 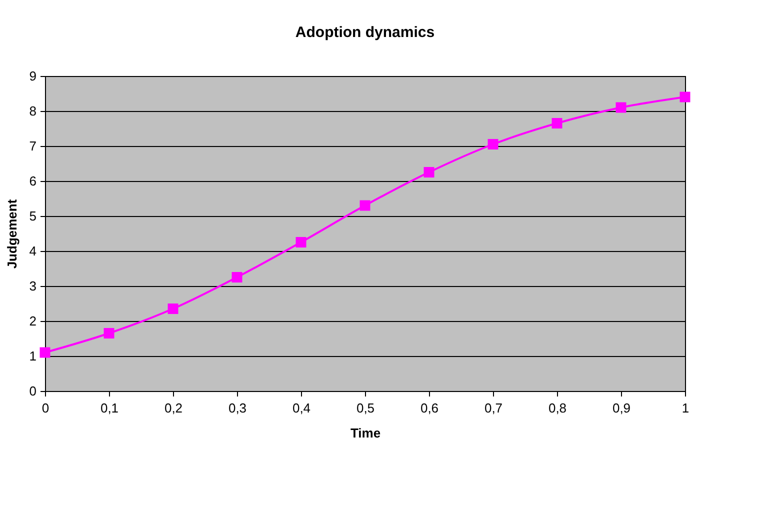 I want to click on x-tick-label: 0,6, so click(x=429, y=408).